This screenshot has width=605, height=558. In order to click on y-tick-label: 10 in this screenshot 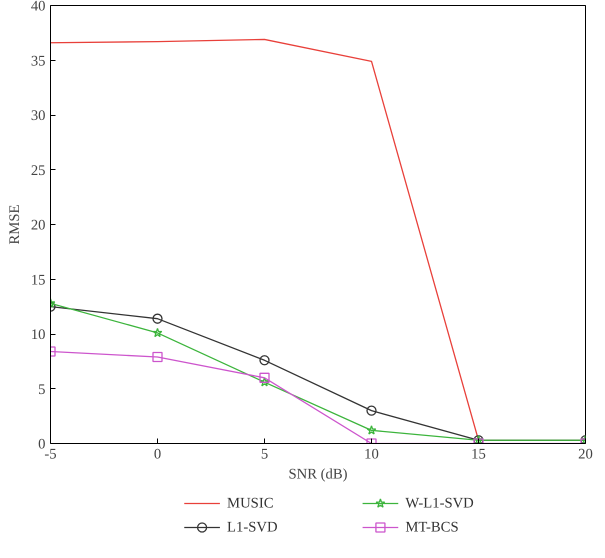, I will do `click(38, 335)`.